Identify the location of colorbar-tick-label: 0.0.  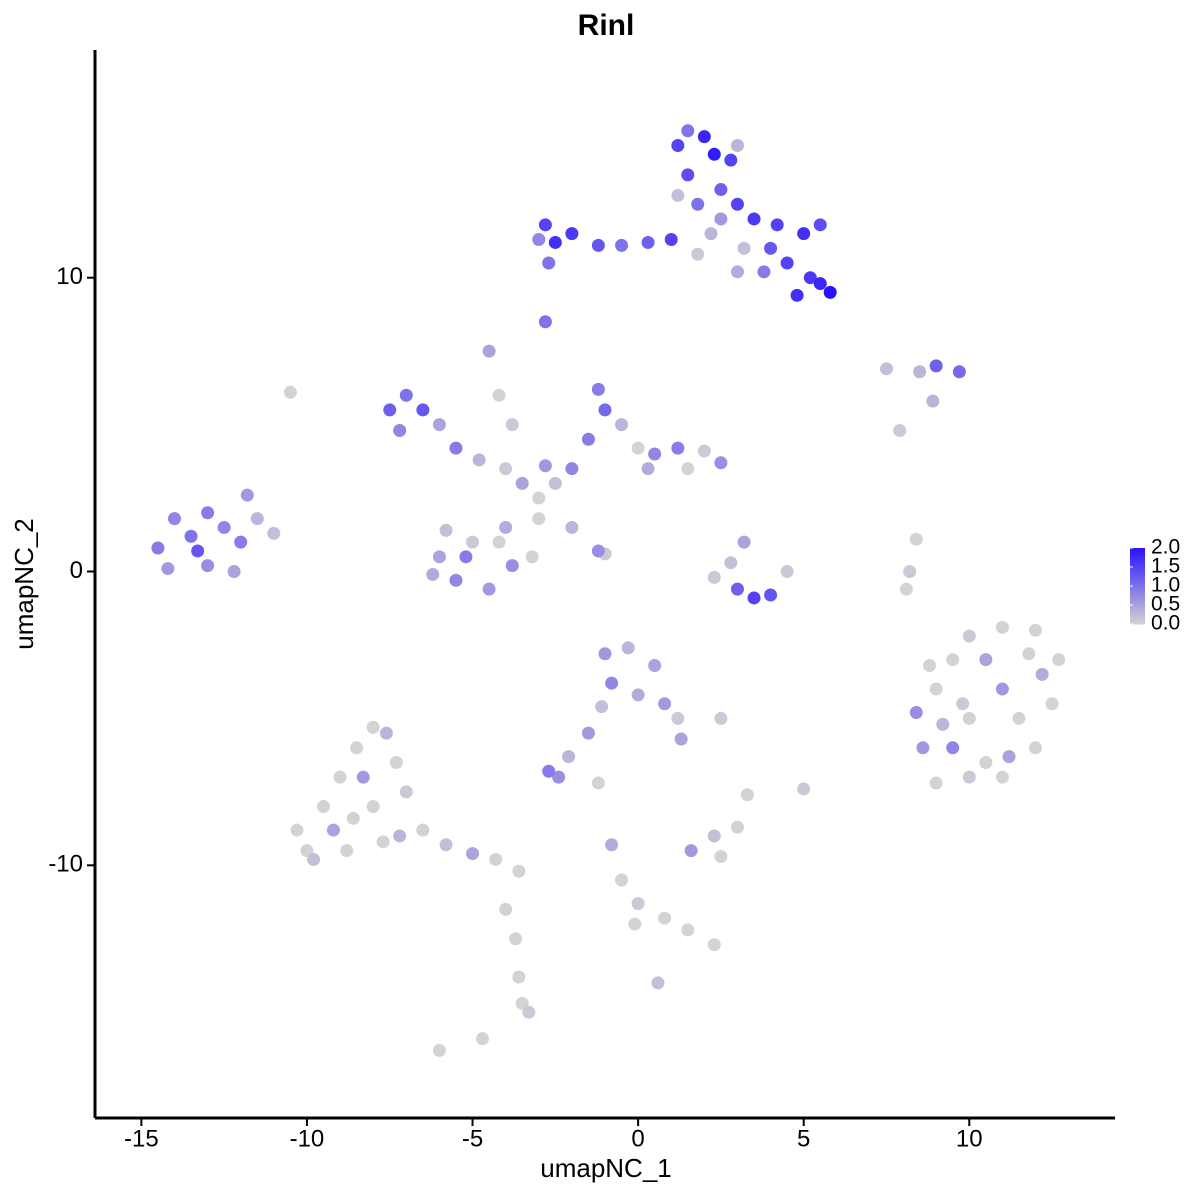
(1165, 623).